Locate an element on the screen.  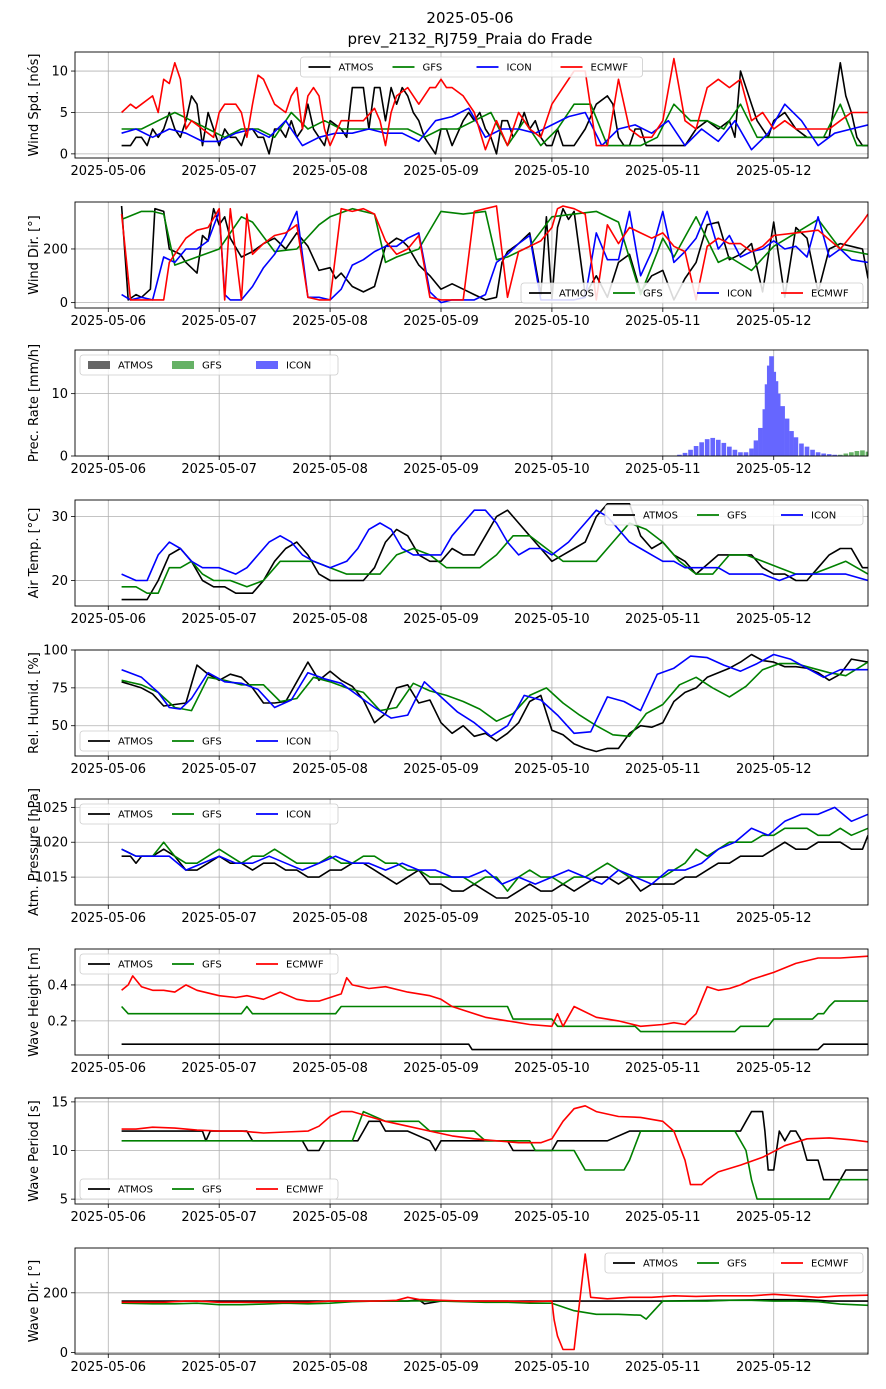
y-tick-label: 1025 is located at coordinates (51, 808).